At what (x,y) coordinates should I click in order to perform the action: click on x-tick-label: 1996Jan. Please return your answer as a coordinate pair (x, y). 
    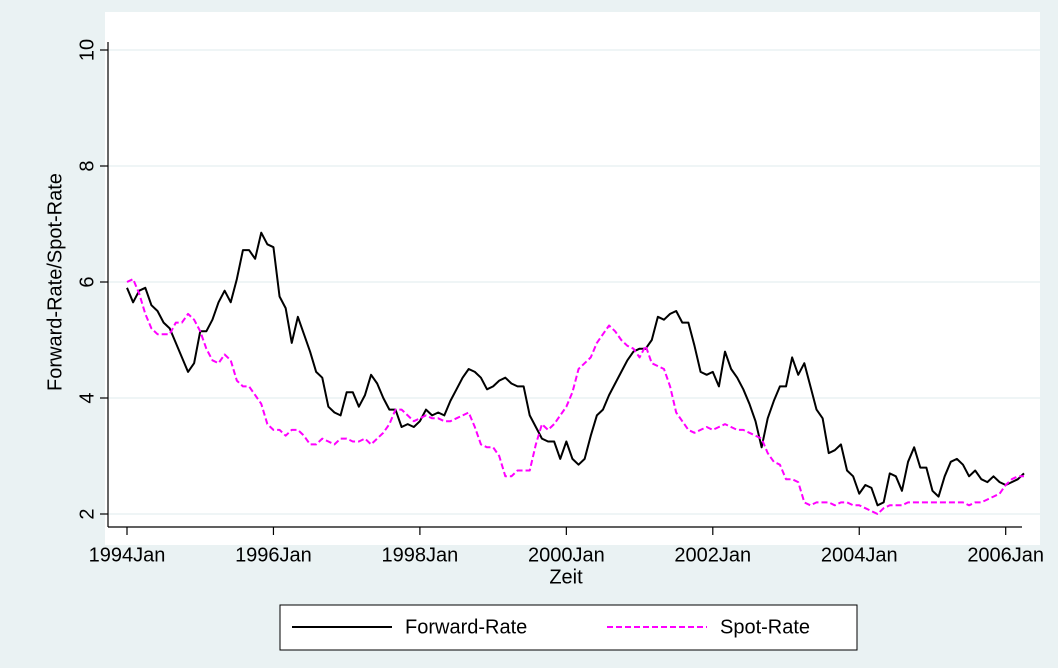
    Looking at the image, I should click on (273, 555).